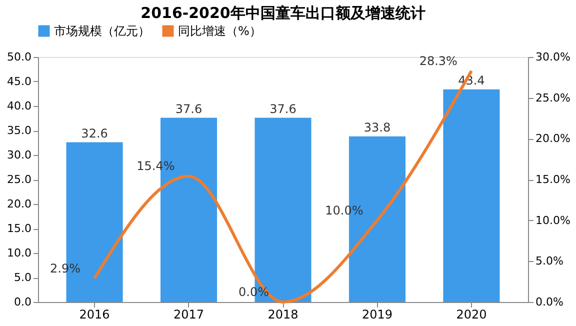 The height and width of the screenshot is (326, 576). I want to click on y-tick-label: 0.0, so click(23, 302).